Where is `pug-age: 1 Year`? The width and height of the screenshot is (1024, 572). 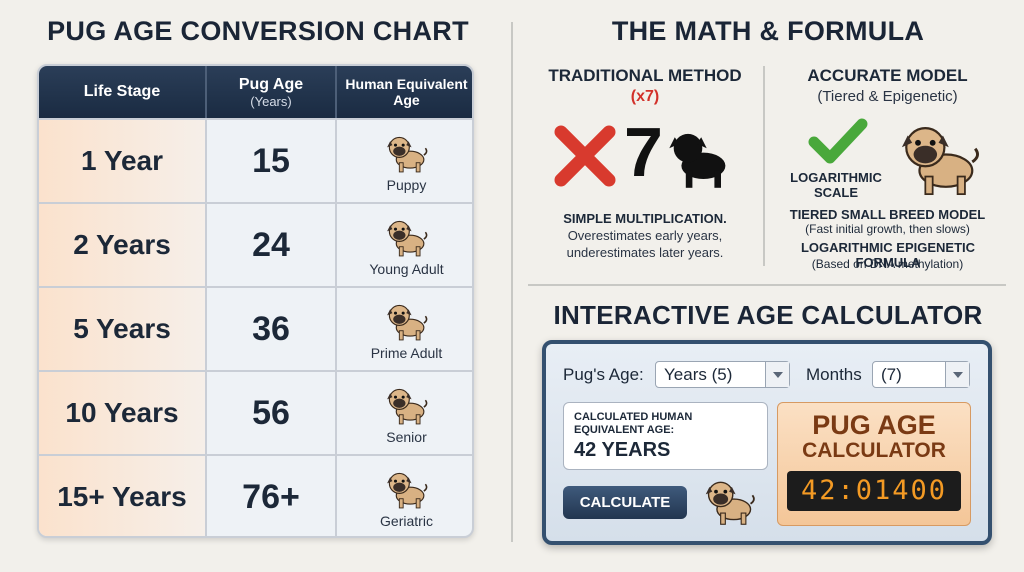
pug-age: 1 Year is located at coordinates (122, 161).